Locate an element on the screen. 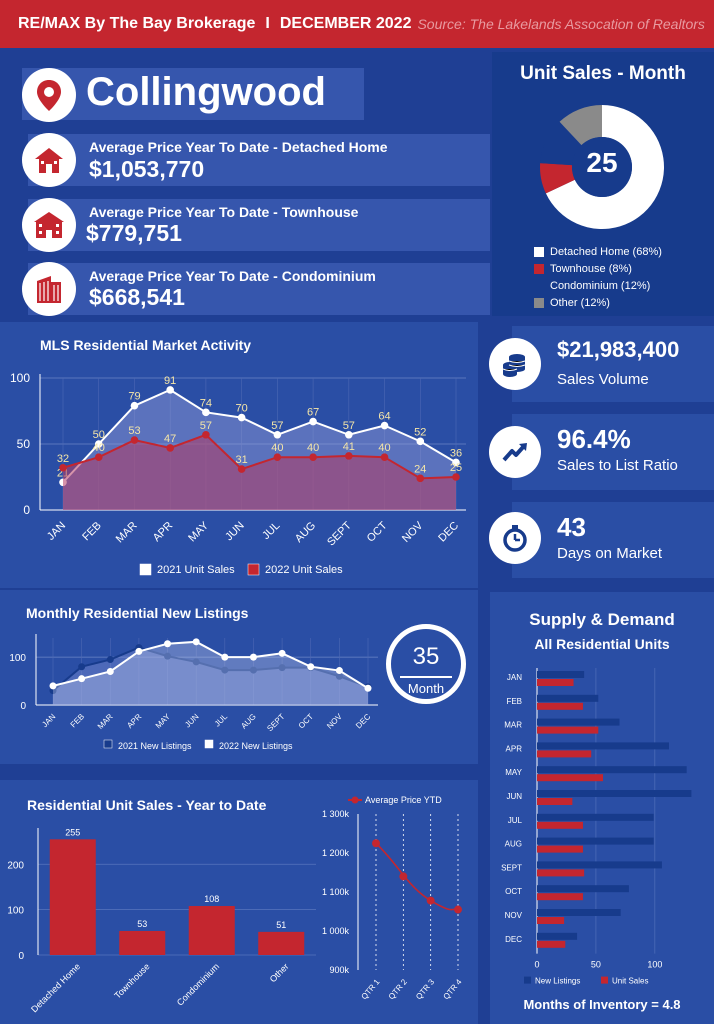 The image size is (714, 1024). series-line is located at coordinates (210, 669).